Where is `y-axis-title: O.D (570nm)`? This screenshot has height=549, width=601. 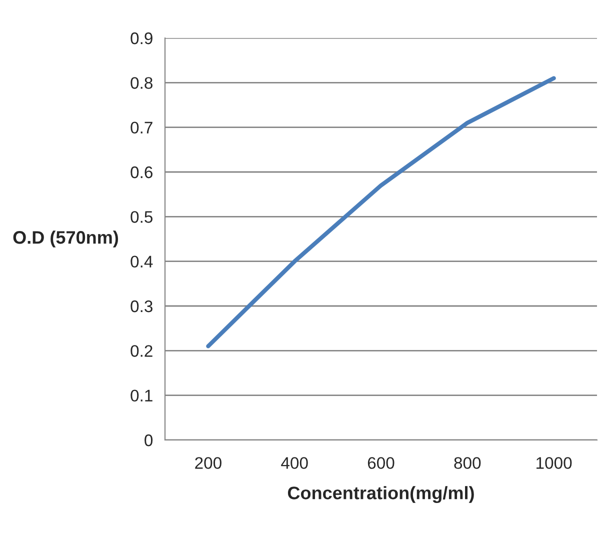 y-axis-title: O.D (570nm) is located at coordinates (65, 239).